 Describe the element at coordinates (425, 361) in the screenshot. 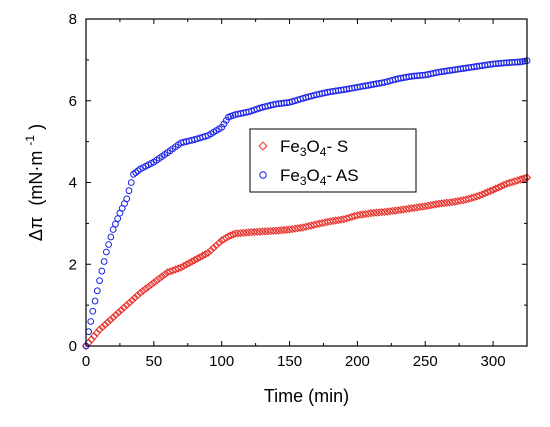

I see `x-tick-label: 250` at that location.